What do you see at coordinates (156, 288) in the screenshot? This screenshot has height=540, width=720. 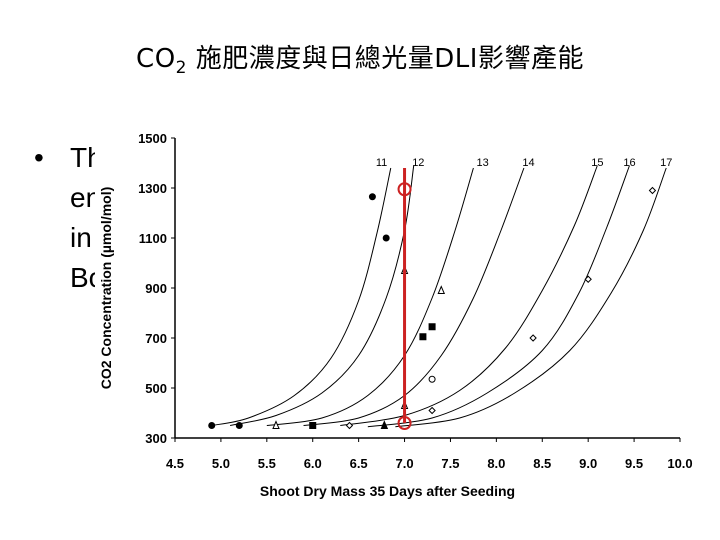 I see `y-tick-label: 900` at bounding box center [156, 288].